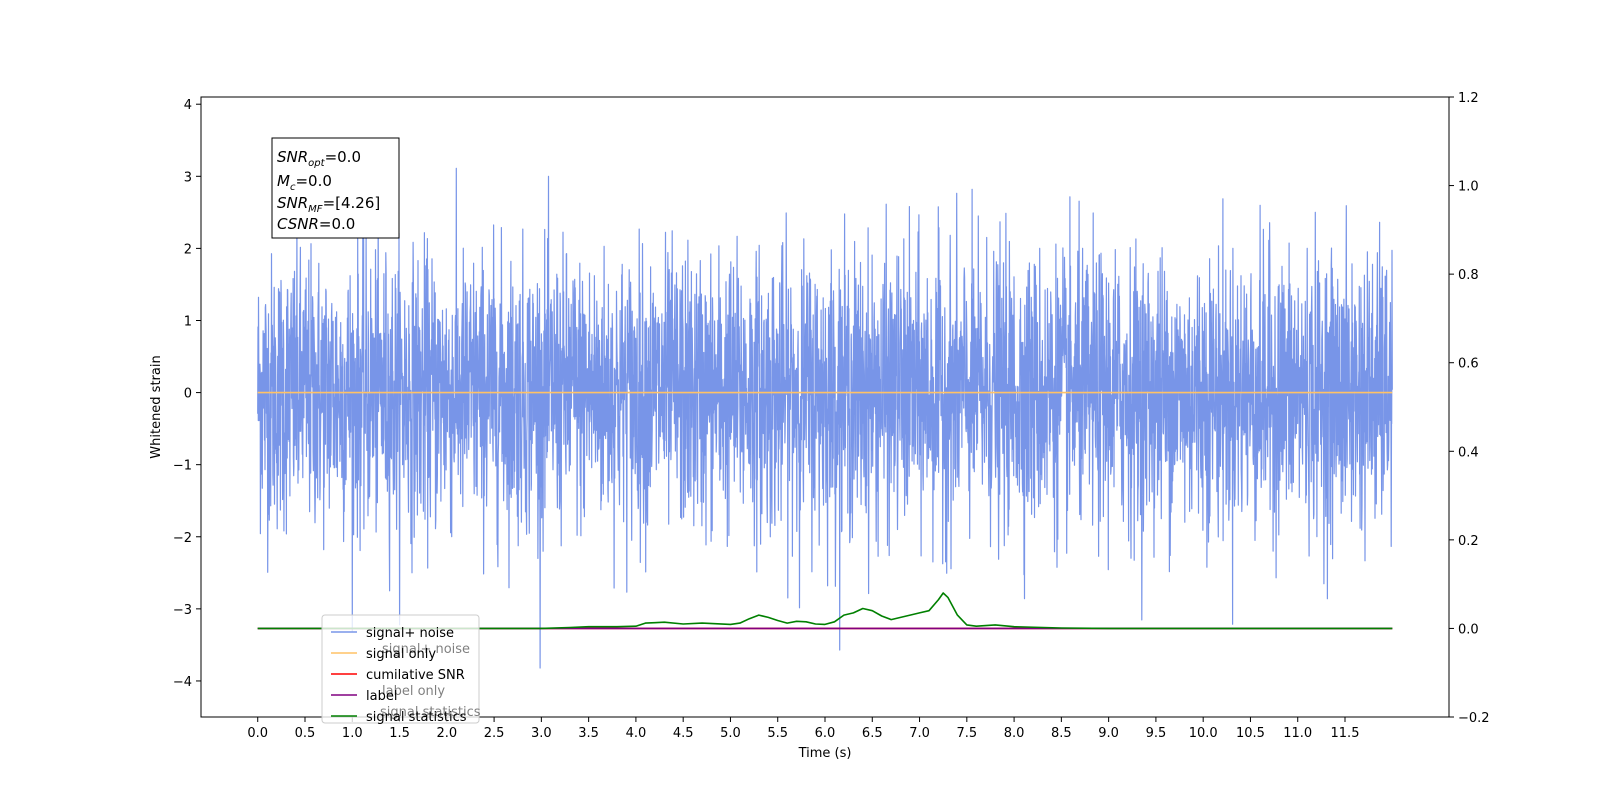 This screenshot has width=1600, height=800. I want to click on x-tick-label: 3.0, so click(541, 733).